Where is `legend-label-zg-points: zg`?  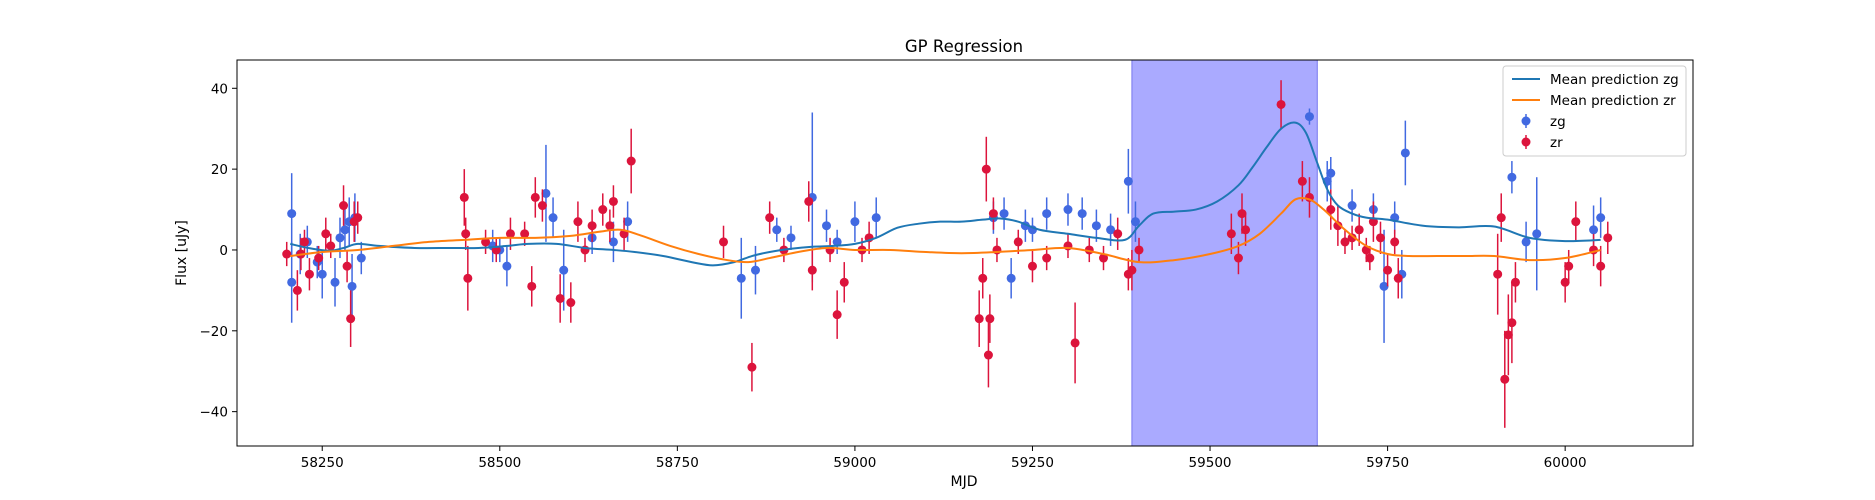 legend-label-zg-points: zg is located at coordinates (1558, 122).